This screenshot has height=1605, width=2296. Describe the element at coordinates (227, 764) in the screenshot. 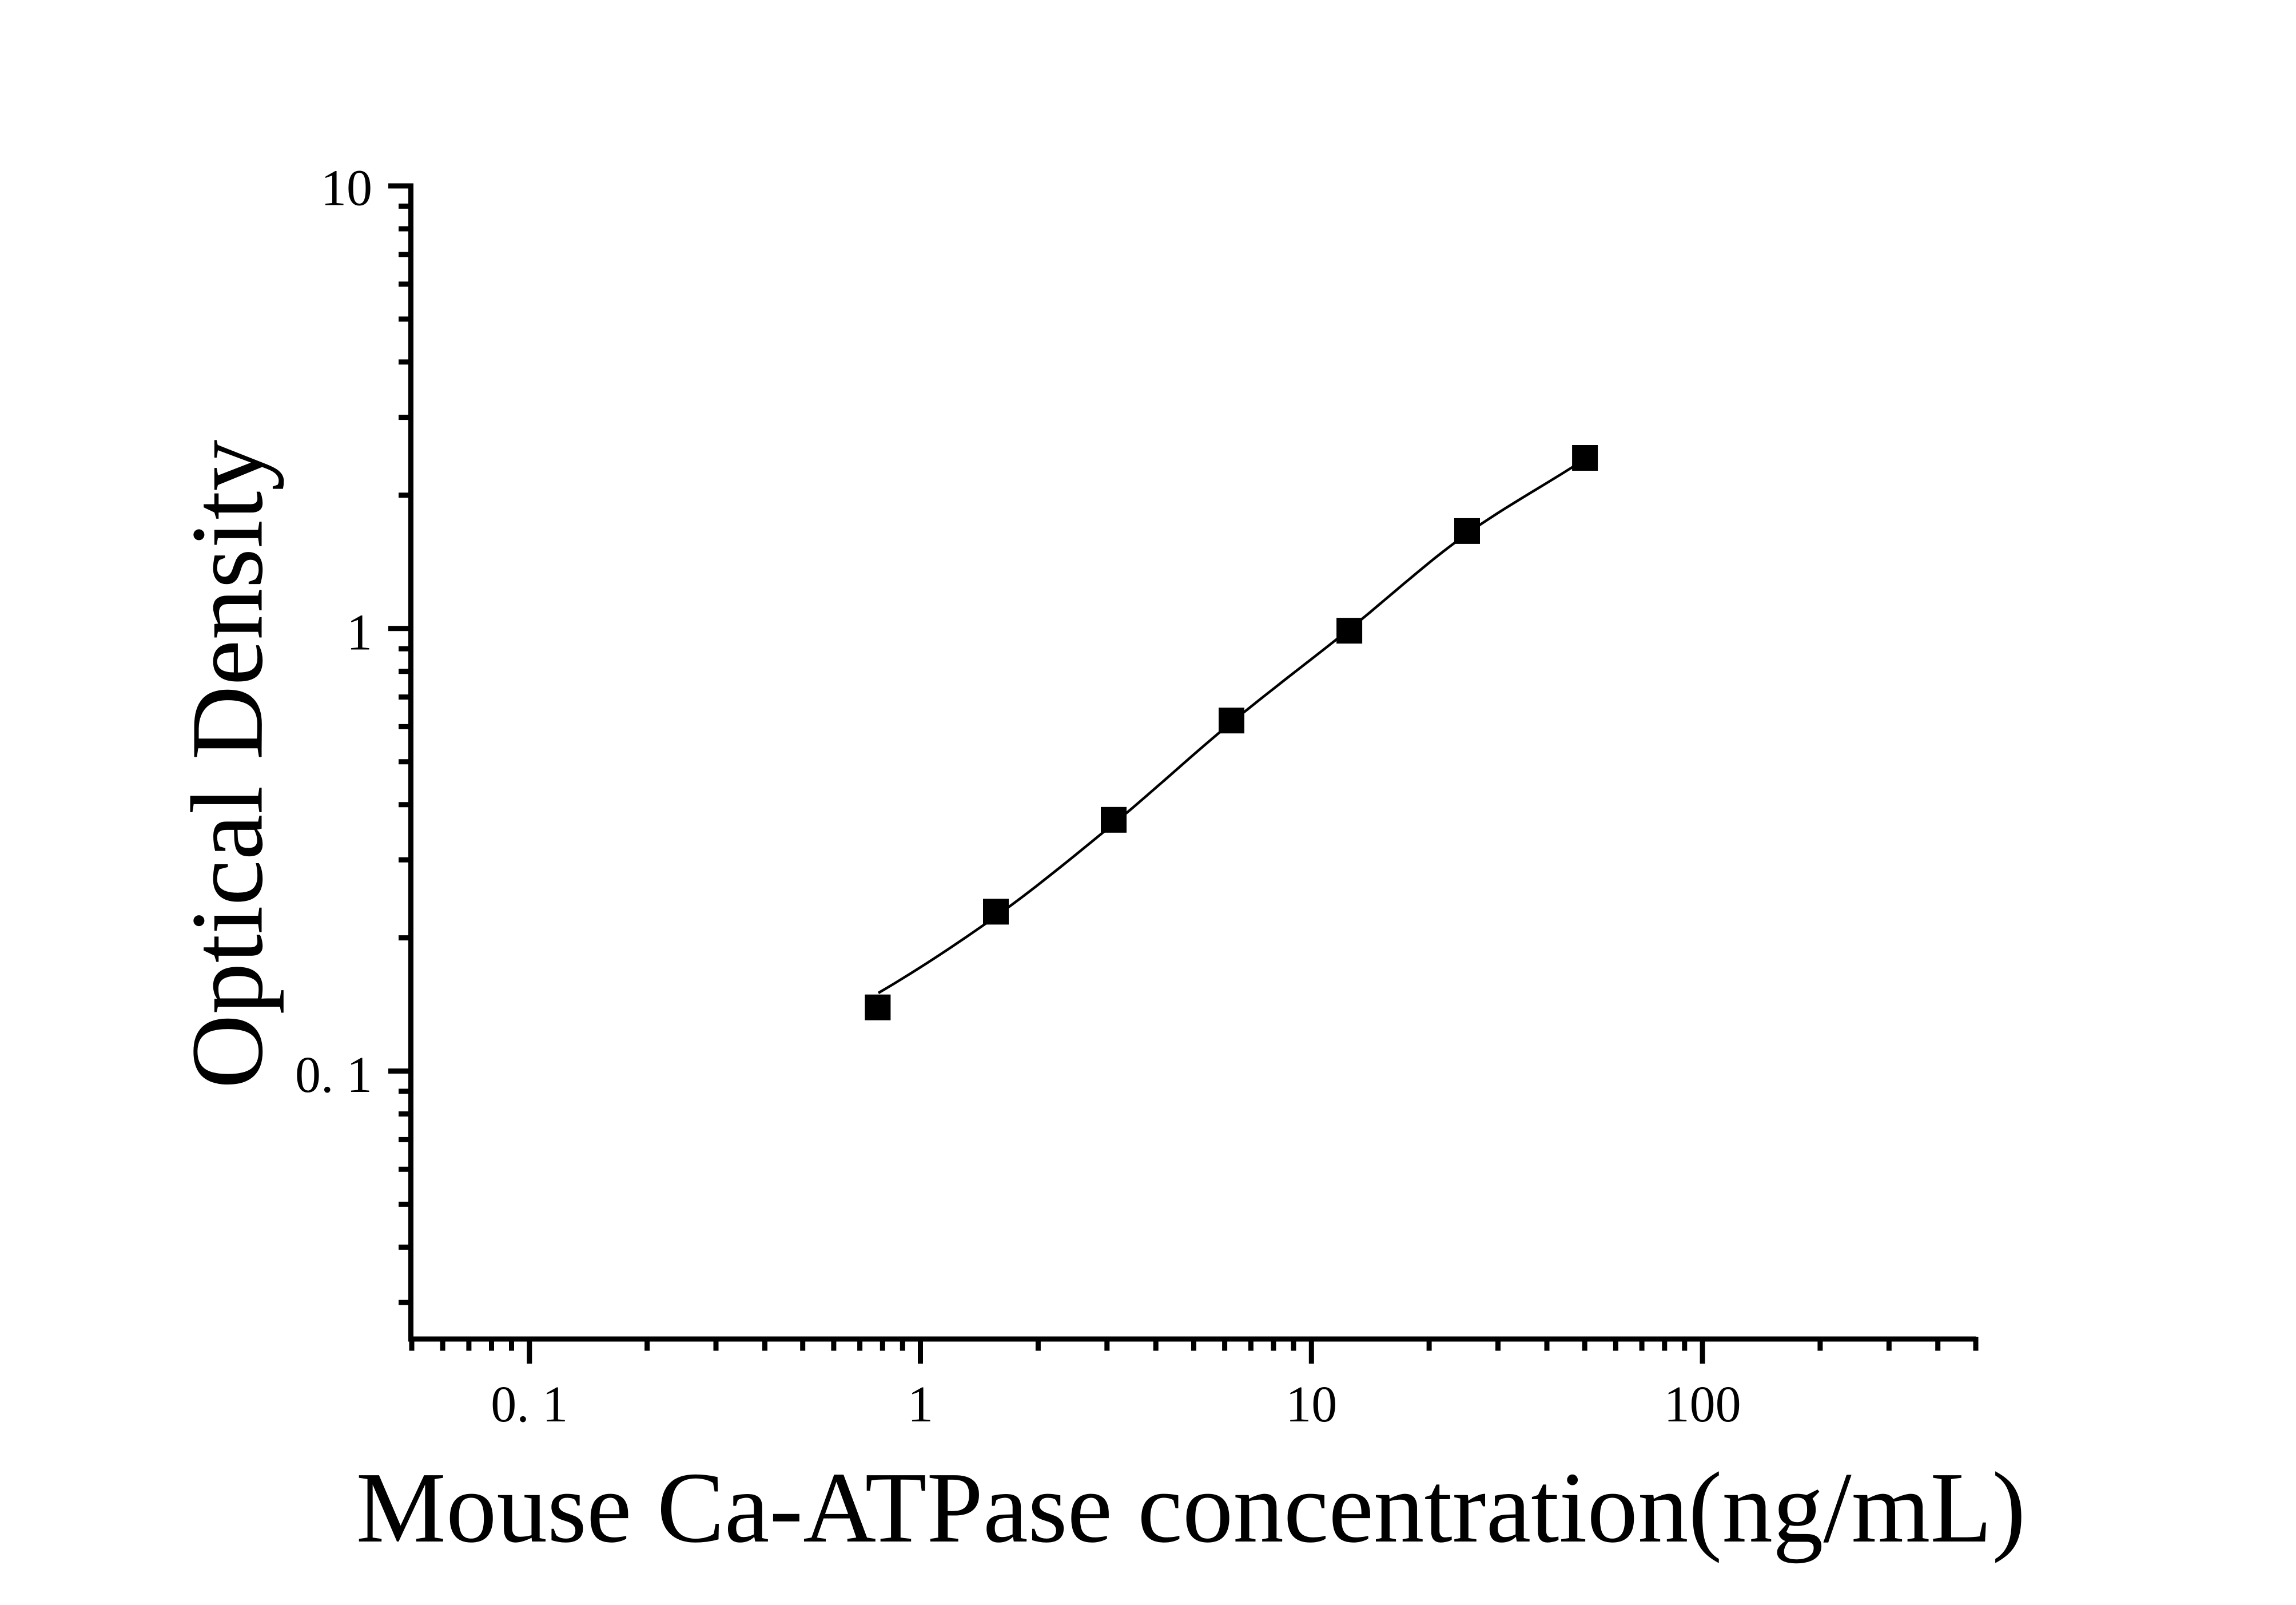

I see `svg-text: Optical Density` at that location.